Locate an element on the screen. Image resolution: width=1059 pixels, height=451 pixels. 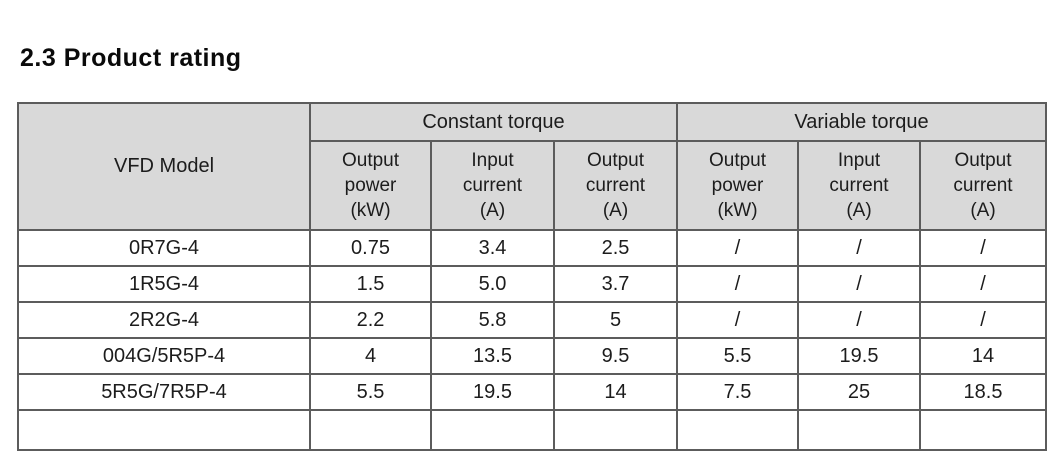
table-row-partial-clipped is located at coordinates (532, 430).